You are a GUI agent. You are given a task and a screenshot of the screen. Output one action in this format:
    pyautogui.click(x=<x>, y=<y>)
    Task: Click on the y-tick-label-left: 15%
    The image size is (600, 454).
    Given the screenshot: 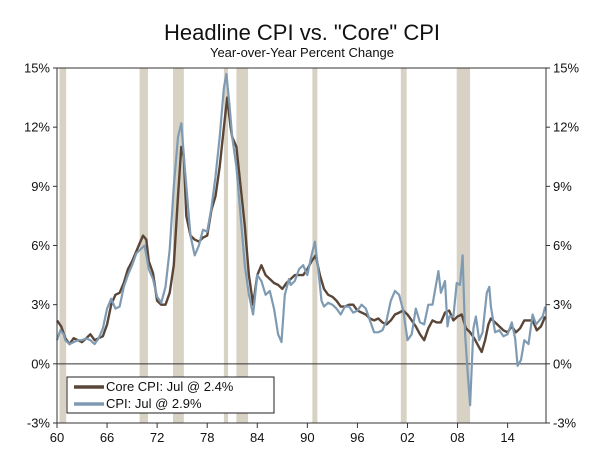 What is the action you would take?
    pyautogui.click(x=37, y=68)
    